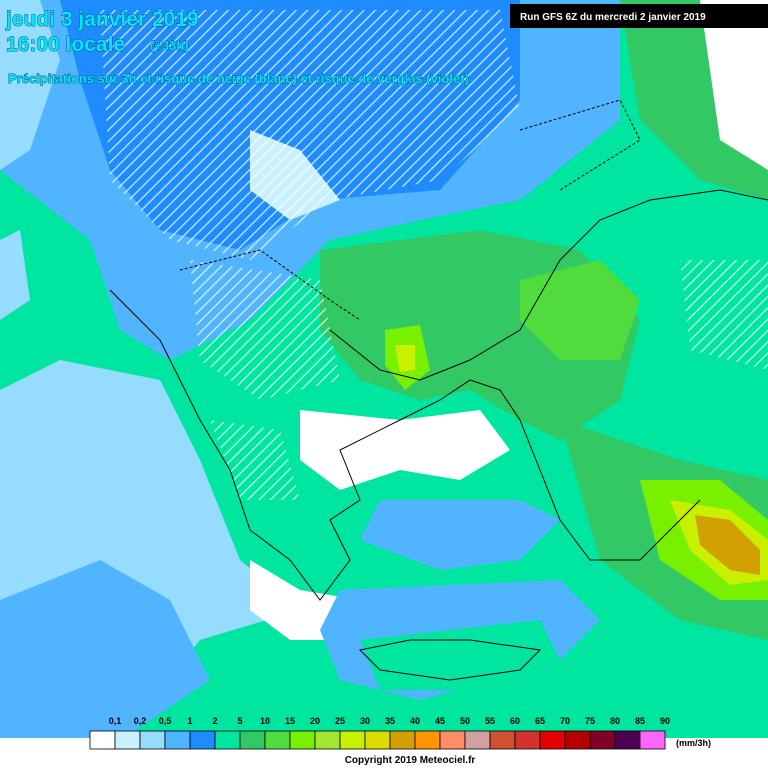 Image resolution: width=768 pixels, height=768 pixels. Describe the element at coordinates (540, 721) in the screenshot. I see `legend-tick-label: 65` at that location.